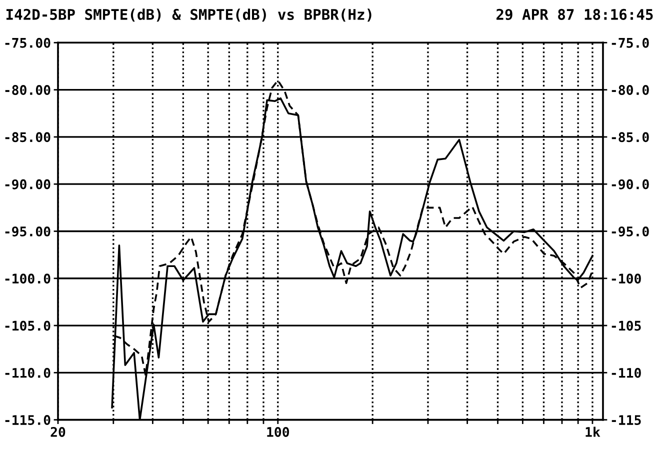 This screenshot has width=659, height=449. Describe the element at coordinates (626, 373) in the screenshot. I see `y2-tick-label: -110` at that location.